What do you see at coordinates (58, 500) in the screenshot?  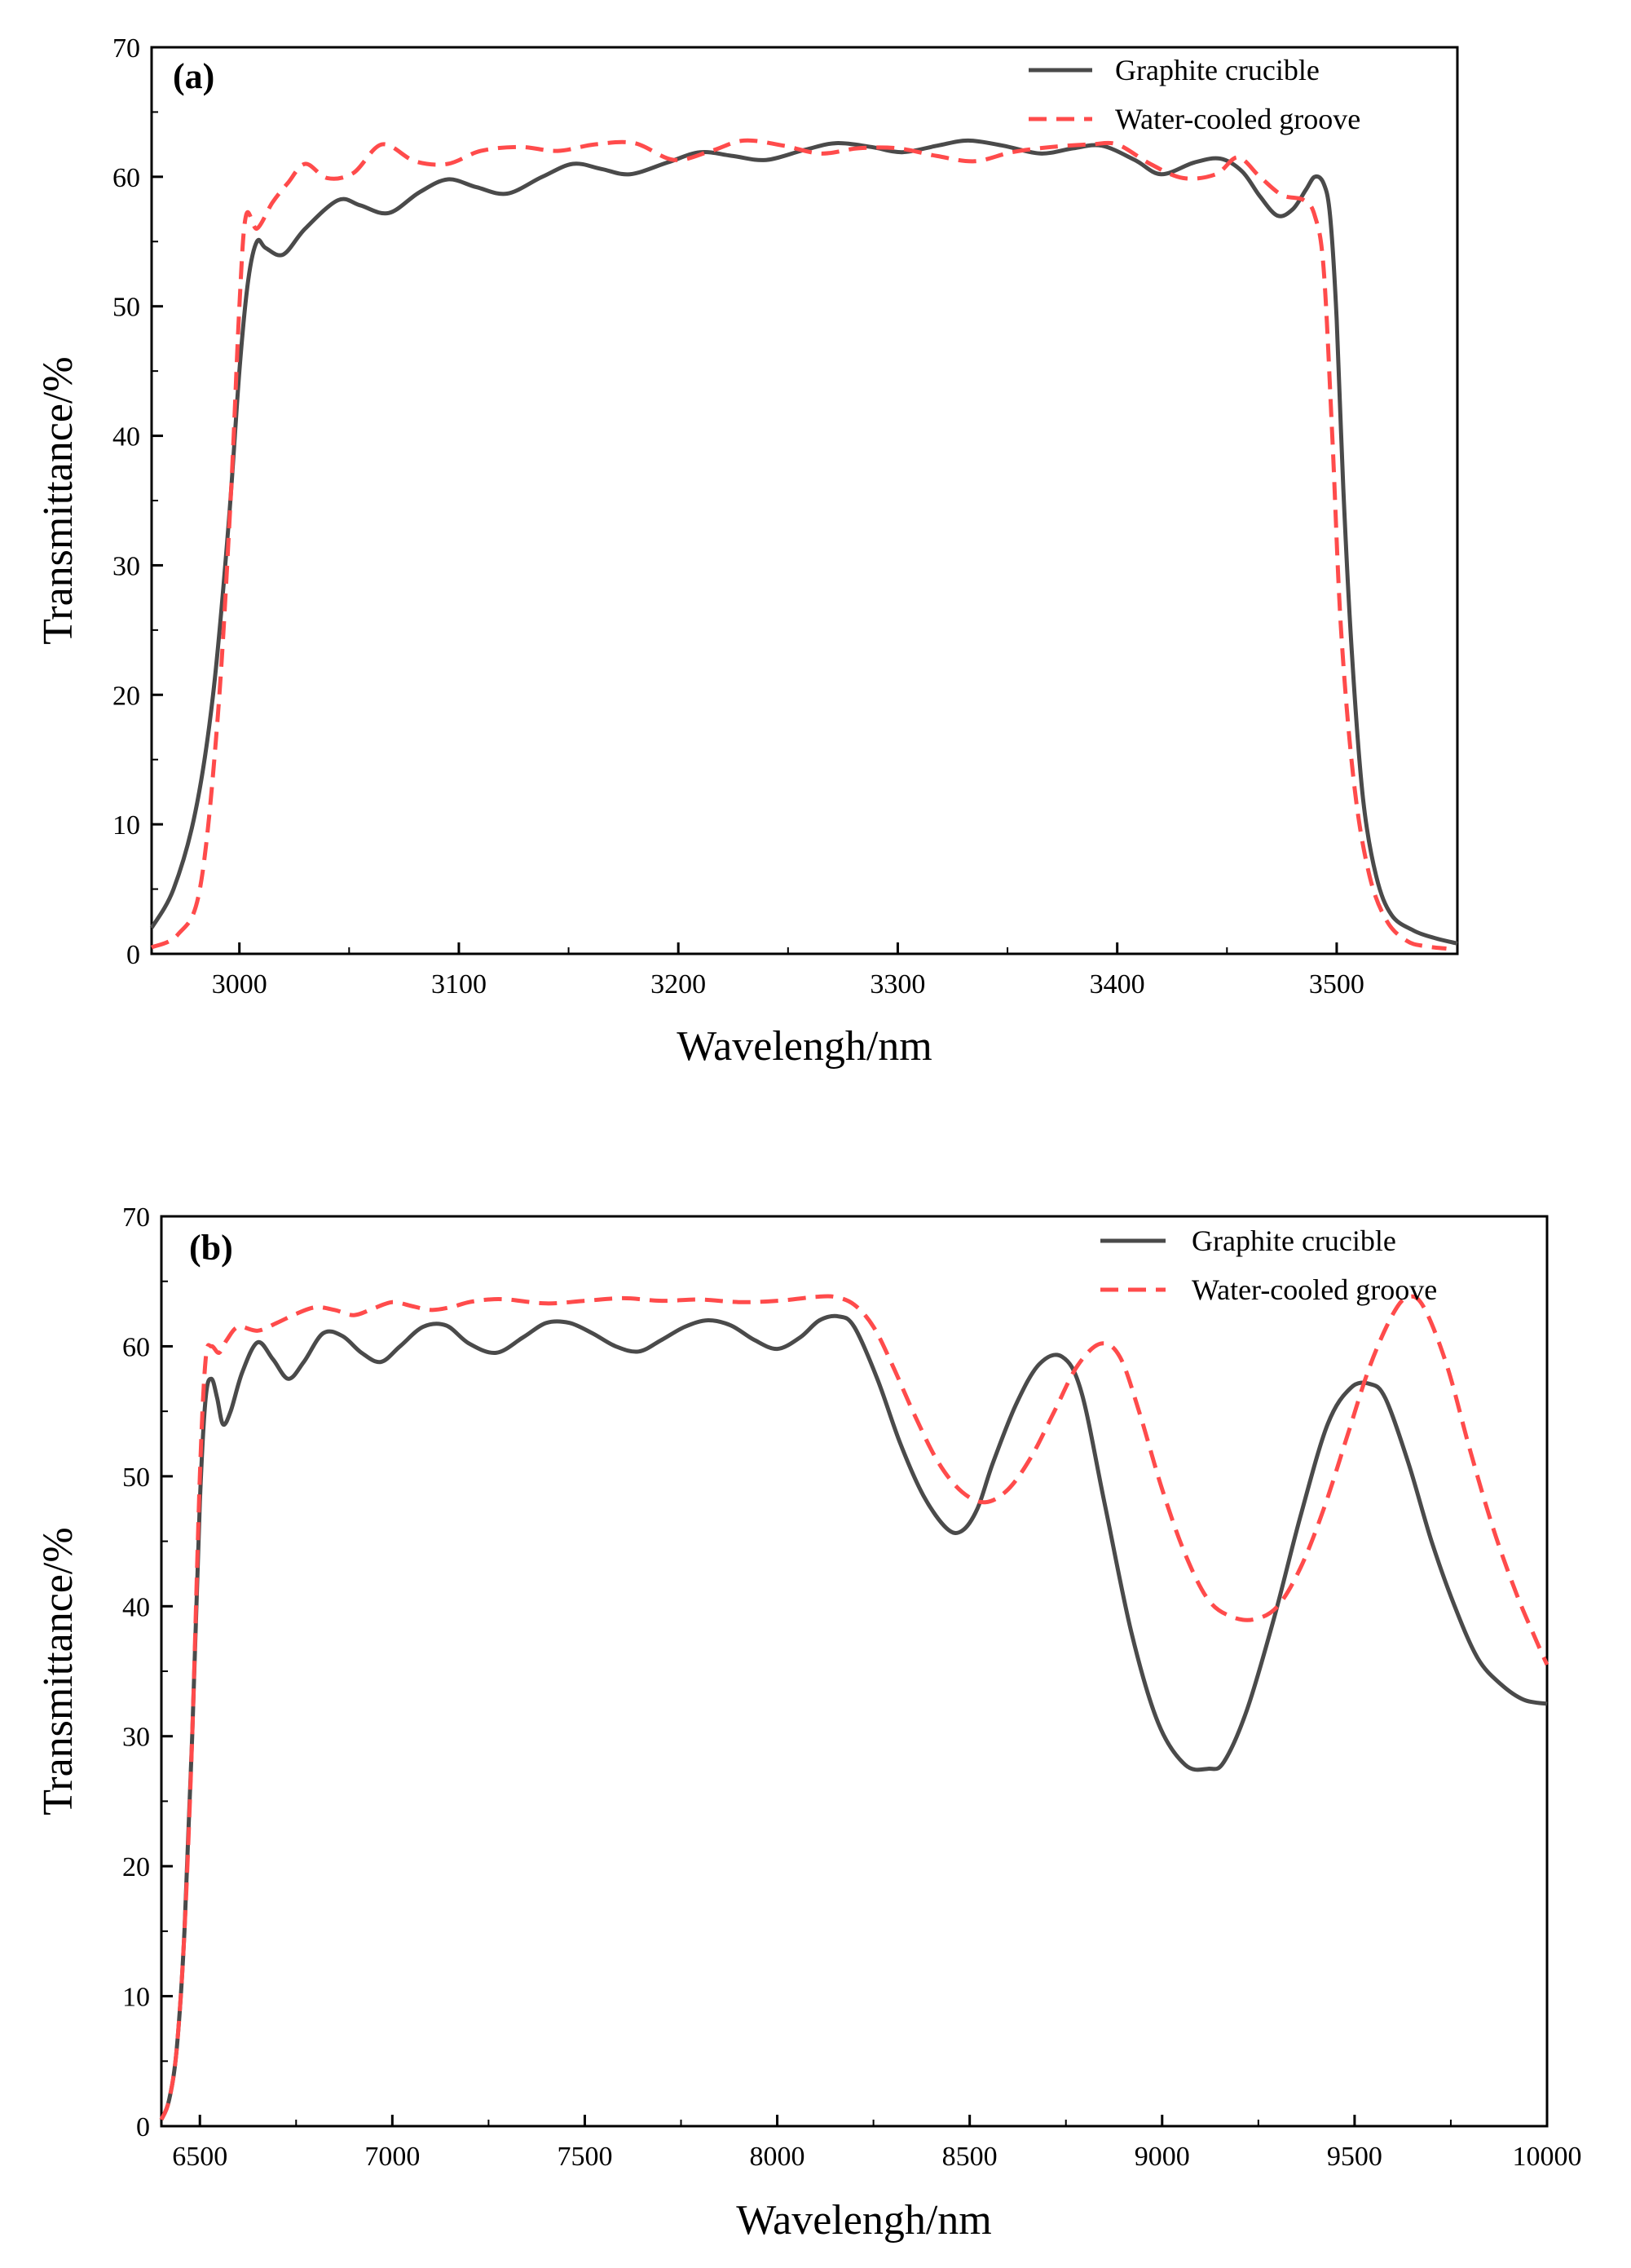 I see `y-axis-title-a: Transmittance/%` at bounding box center [58, 500].